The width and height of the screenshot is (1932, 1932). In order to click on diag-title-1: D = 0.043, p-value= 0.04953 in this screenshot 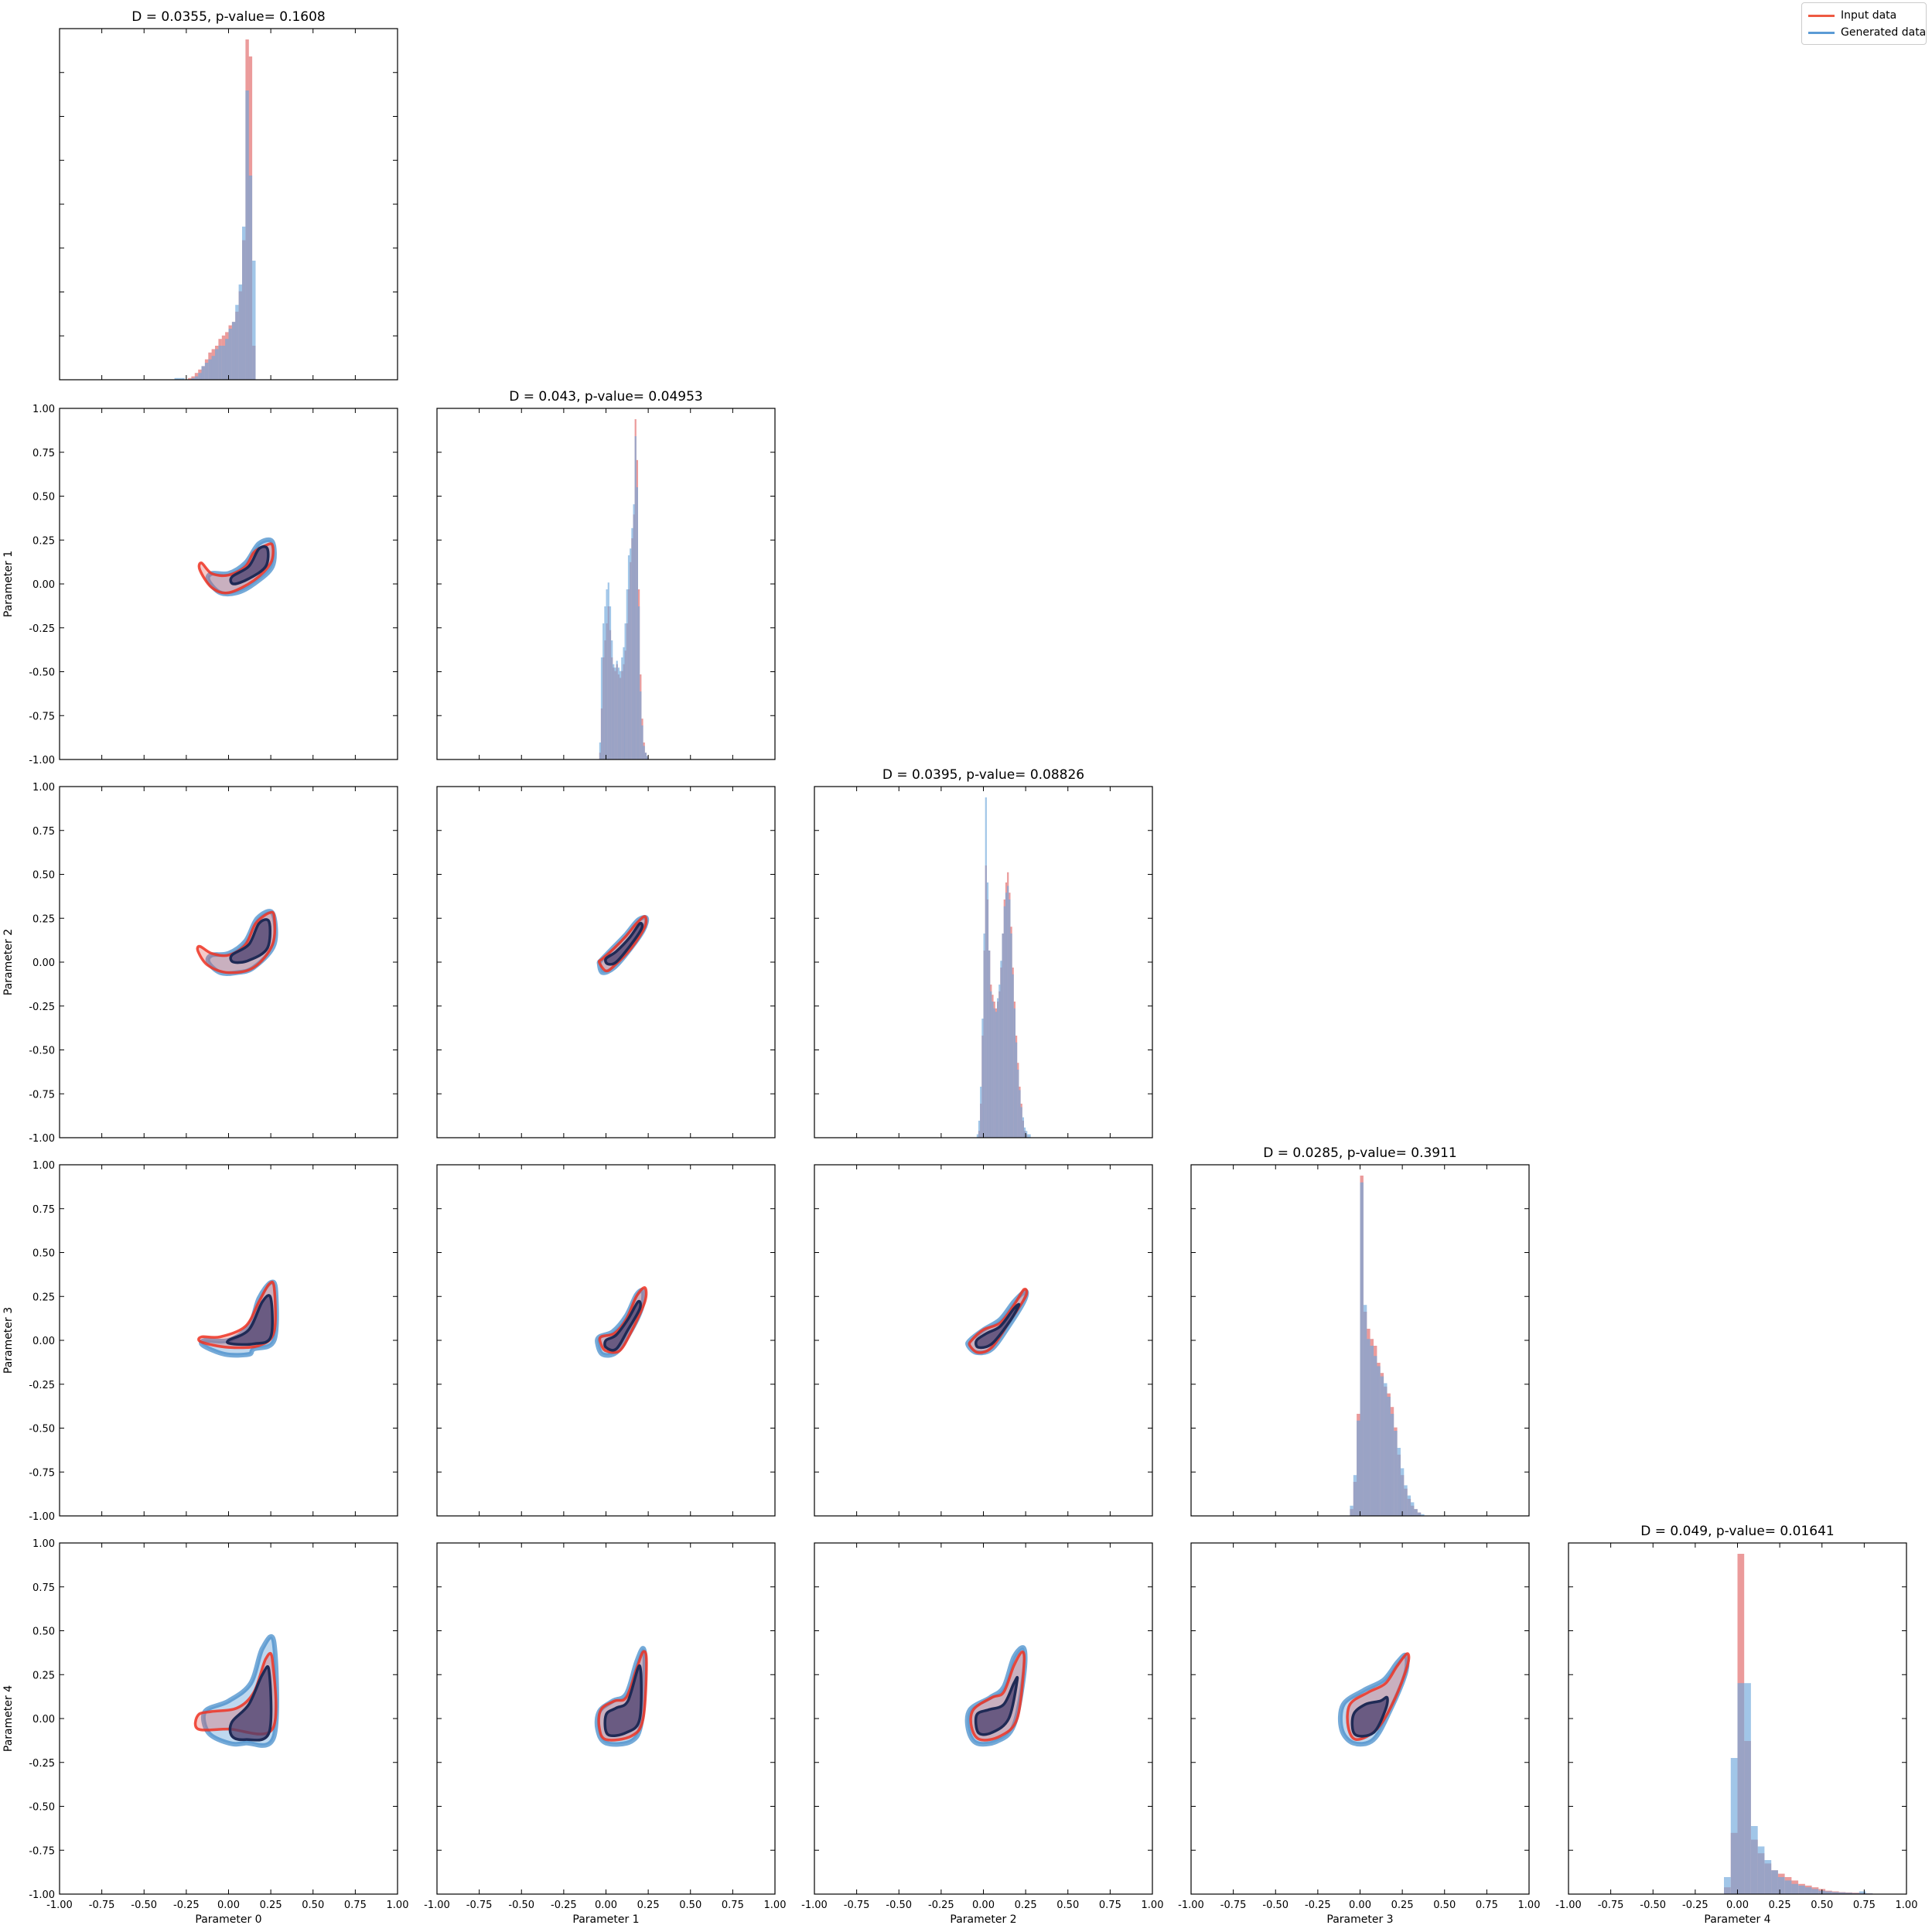, I will do `click(605, 396)`.